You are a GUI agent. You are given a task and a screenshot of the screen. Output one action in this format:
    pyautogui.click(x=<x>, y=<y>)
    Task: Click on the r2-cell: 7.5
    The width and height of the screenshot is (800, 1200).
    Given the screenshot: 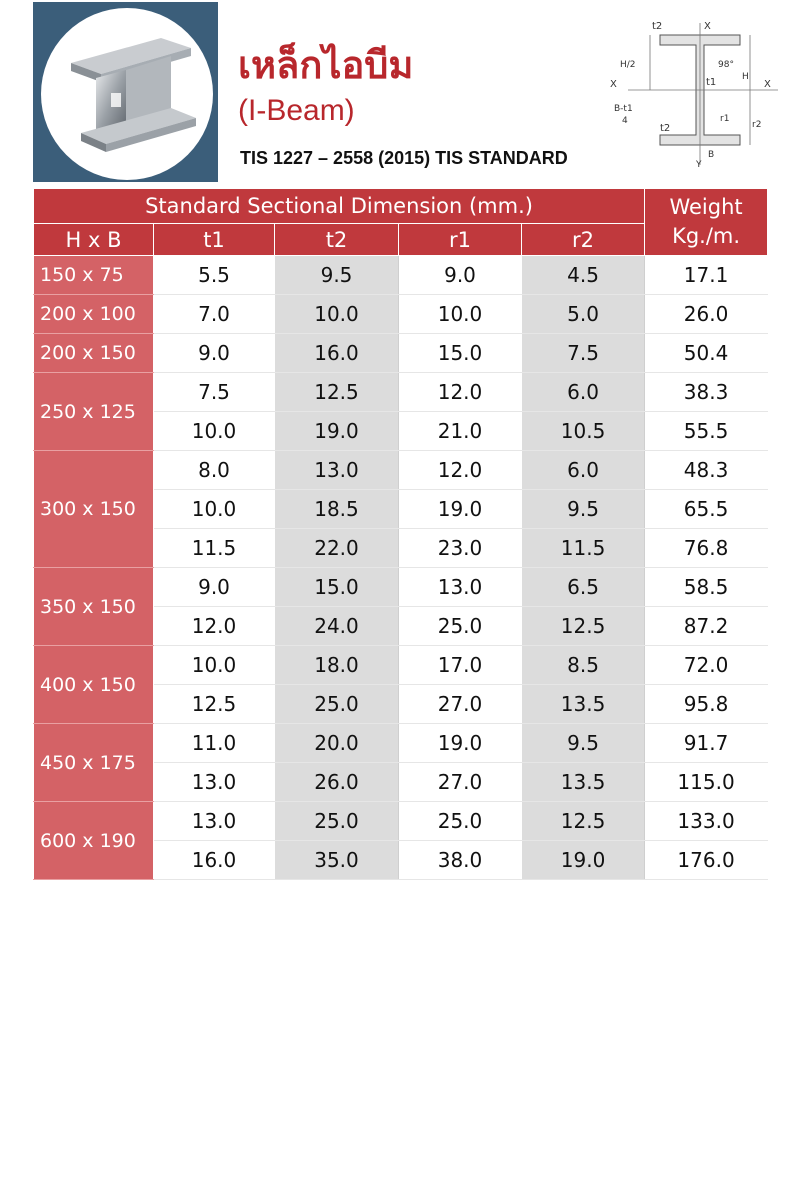 What is the action you would take?
    pyautogui.click(x=583, y=353)
    